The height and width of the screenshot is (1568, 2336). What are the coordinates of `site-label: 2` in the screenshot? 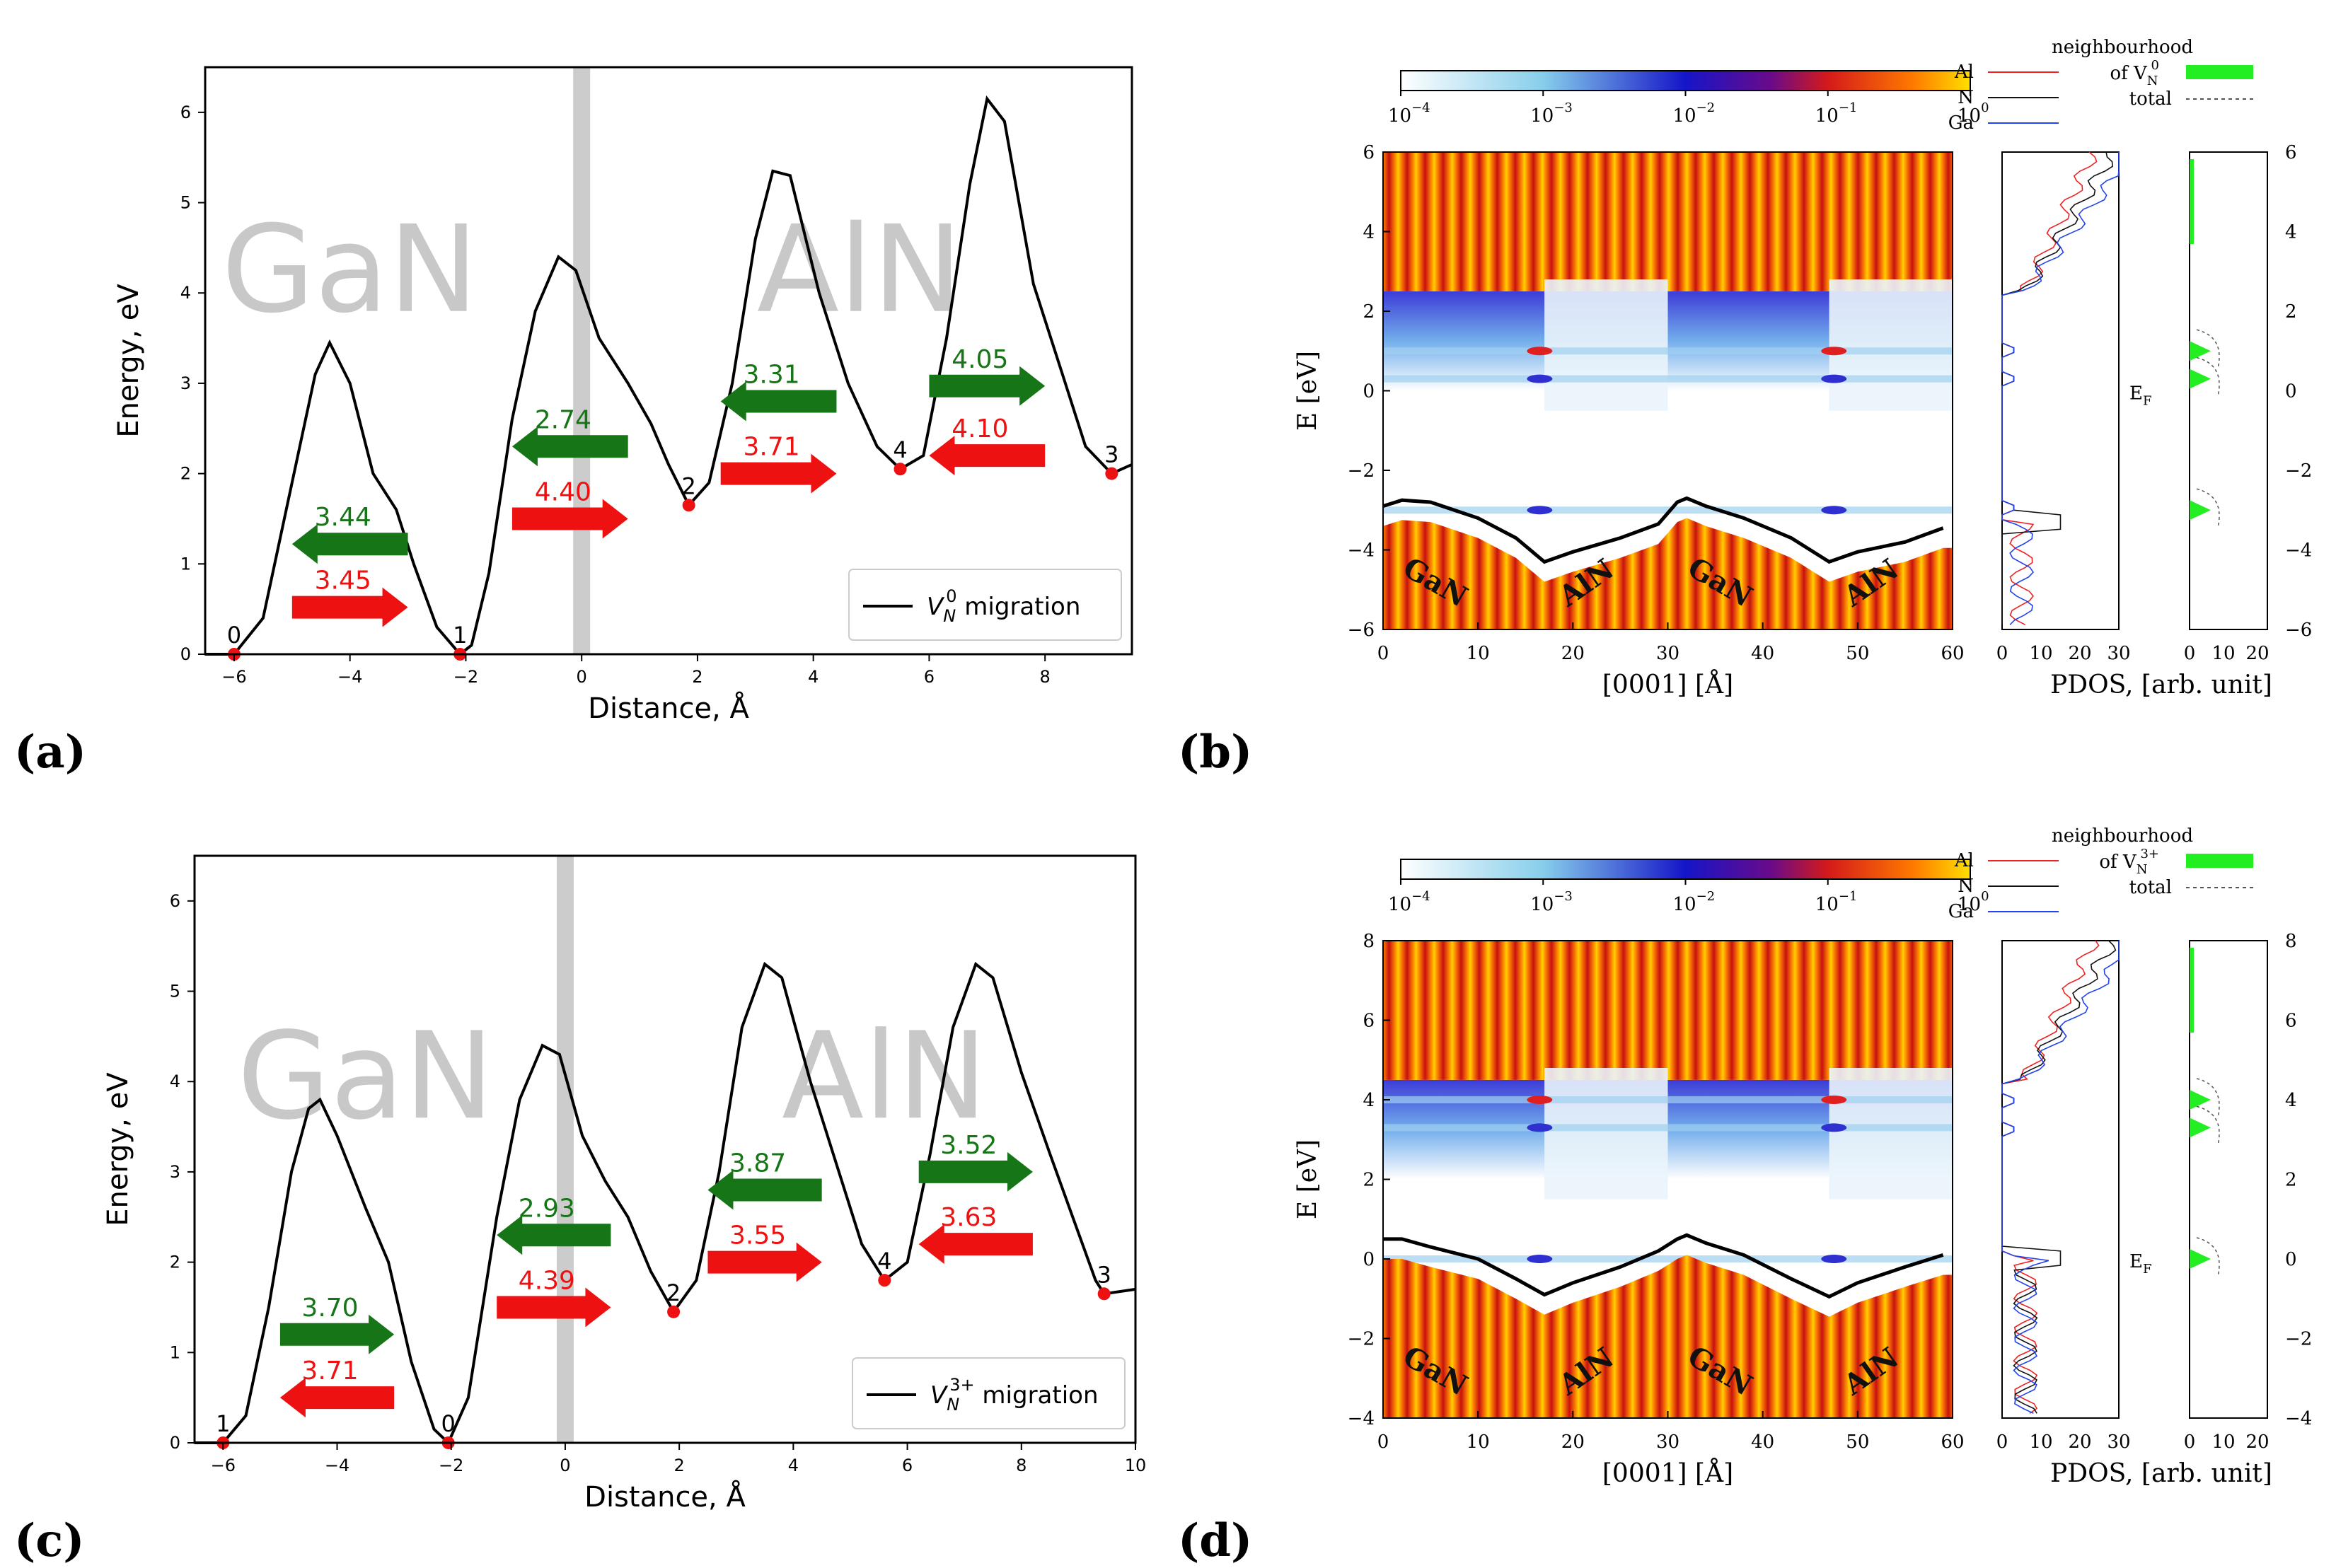 It's located at (673, 1292).